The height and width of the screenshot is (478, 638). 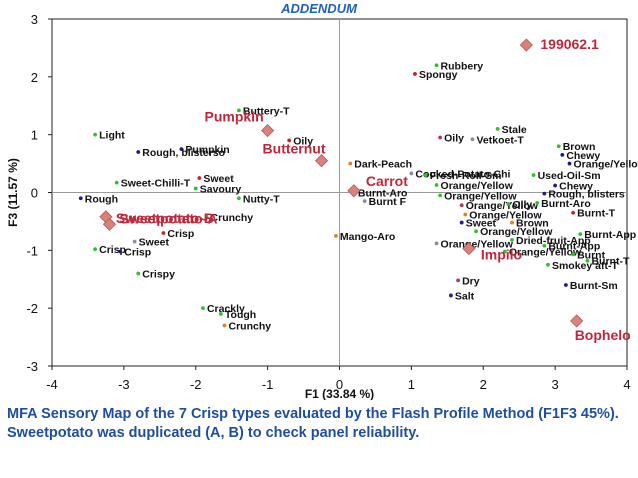 What do you see at coordinates (32, 308) in the screenshot?
I see `y-tick-label: -2` at bounding box center [32, 308].